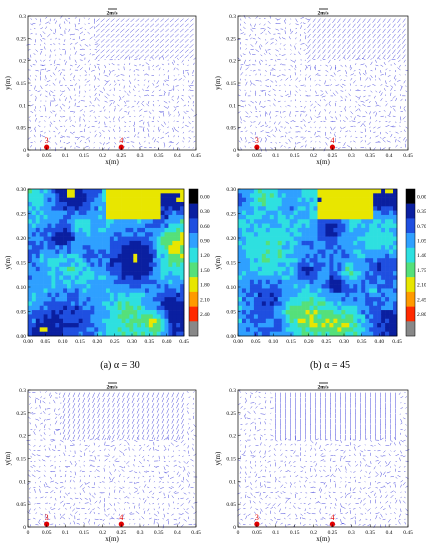  I want to click on y-tick-label: 0.05, so click(21, 313).